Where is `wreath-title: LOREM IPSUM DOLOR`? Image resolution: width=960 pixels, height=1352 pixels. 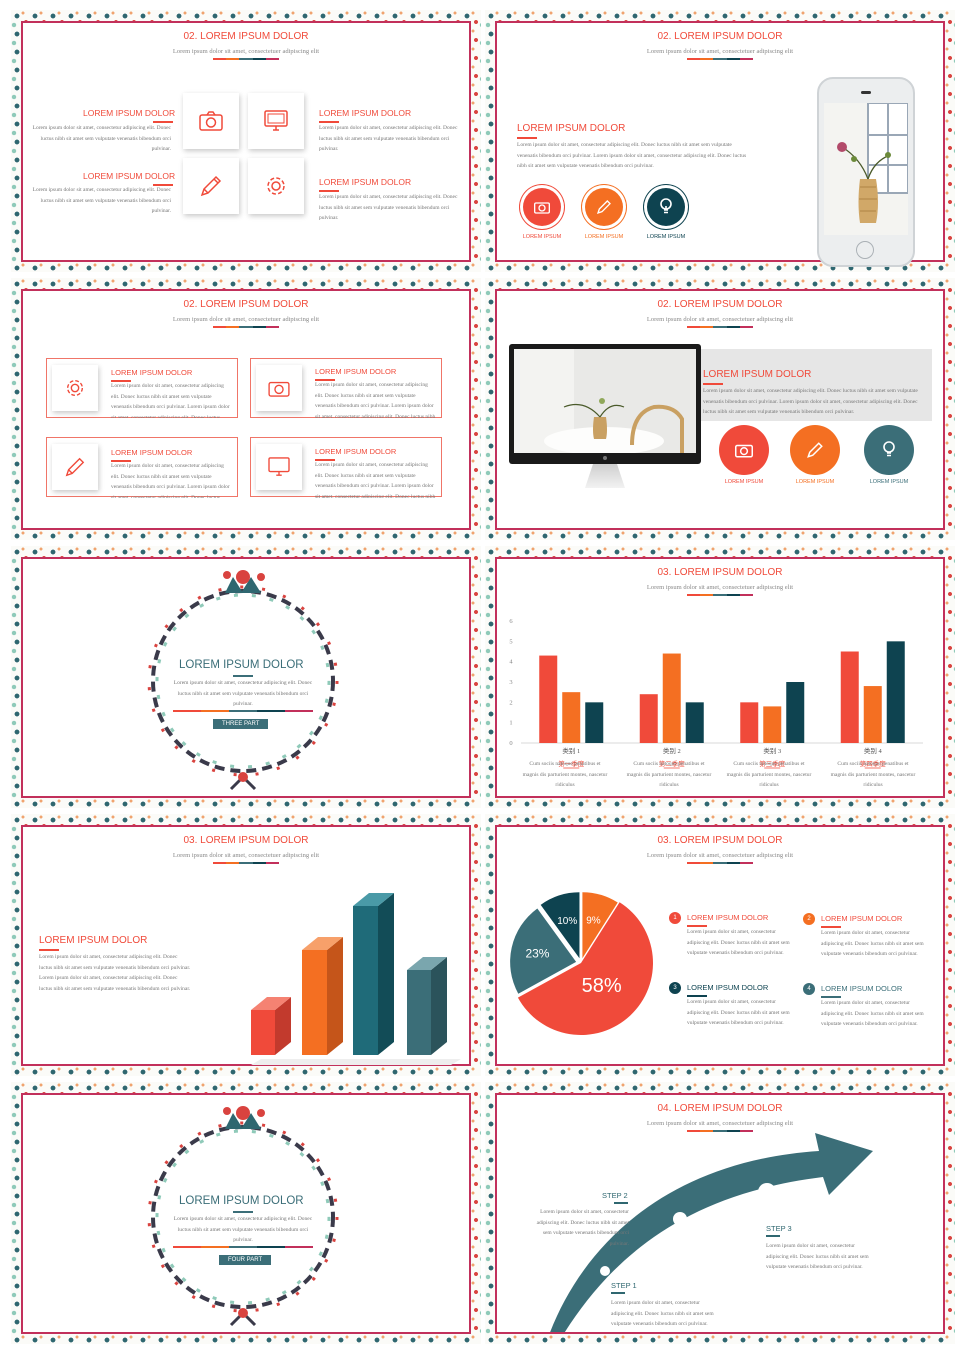
wreath-title: LOREM IPSUM DOLOR is located at coordinates (241, 1201).